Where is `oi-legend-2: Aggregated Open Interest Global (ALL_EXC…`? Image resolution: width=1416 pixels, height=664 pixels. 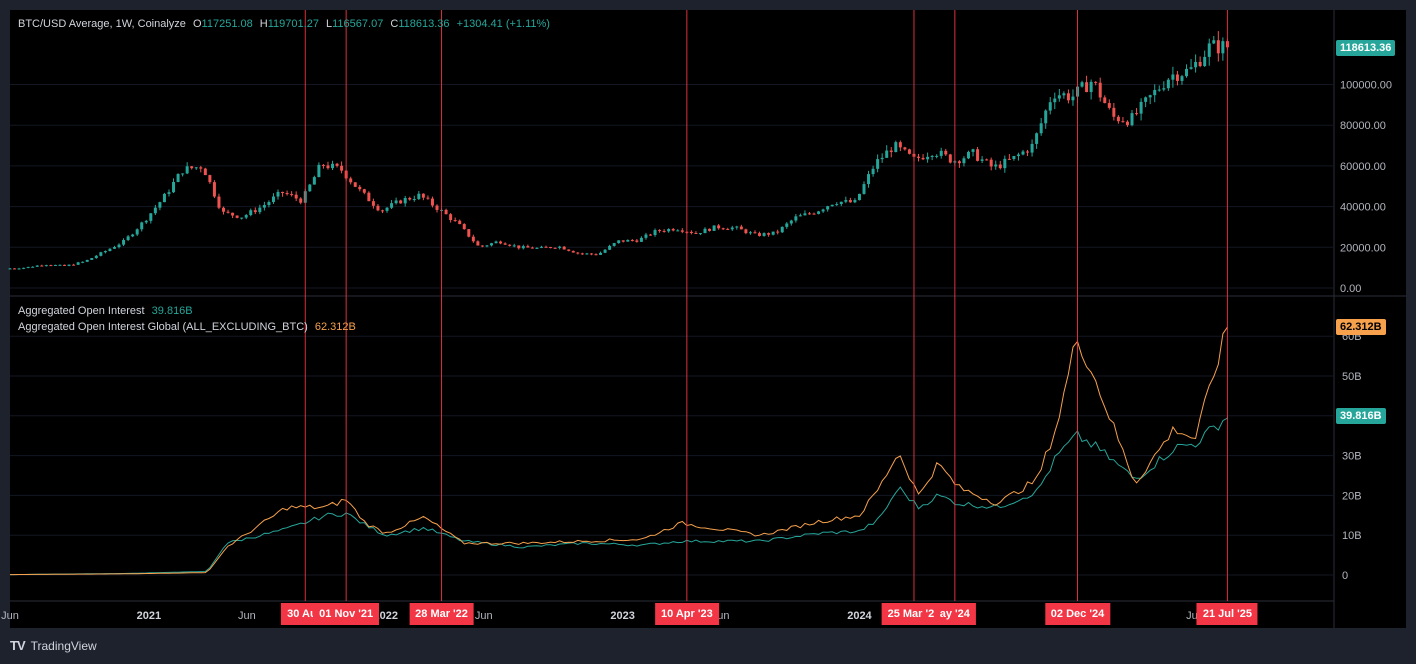
oi-legend-2: Aggregated Open Interest Global (ALL_EXC… is located at coordinates (187, 327).